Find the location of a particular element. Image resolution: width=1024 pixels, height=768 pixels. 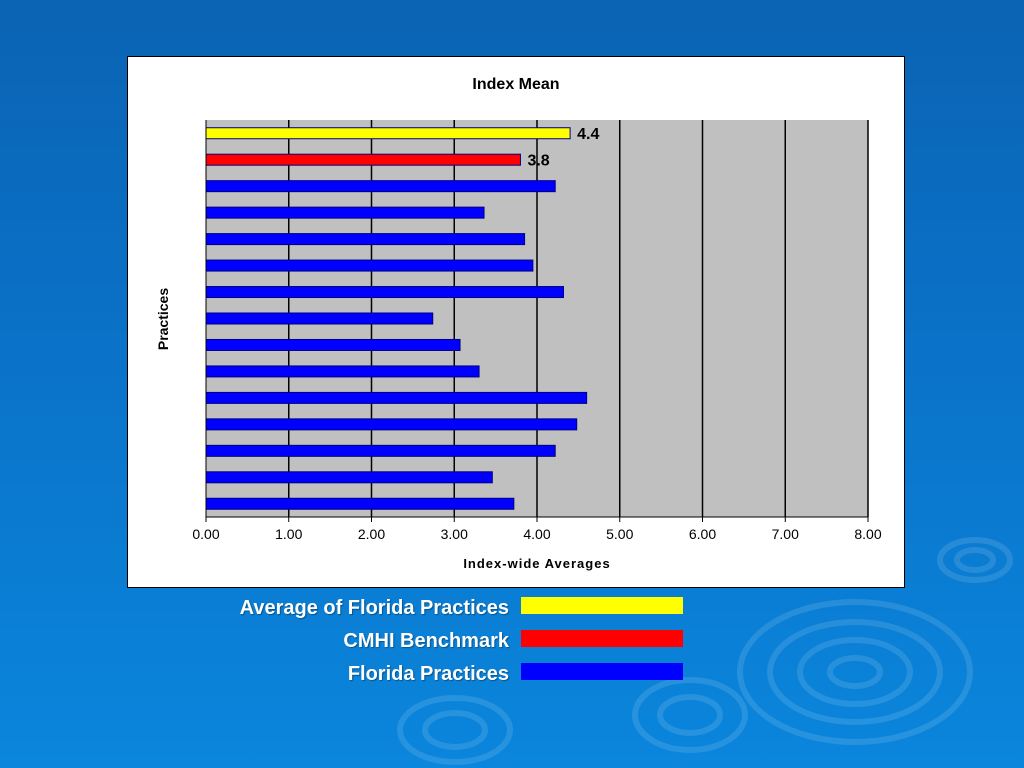

x-tick-label: 5.00 is located at coordinates (619, 534).